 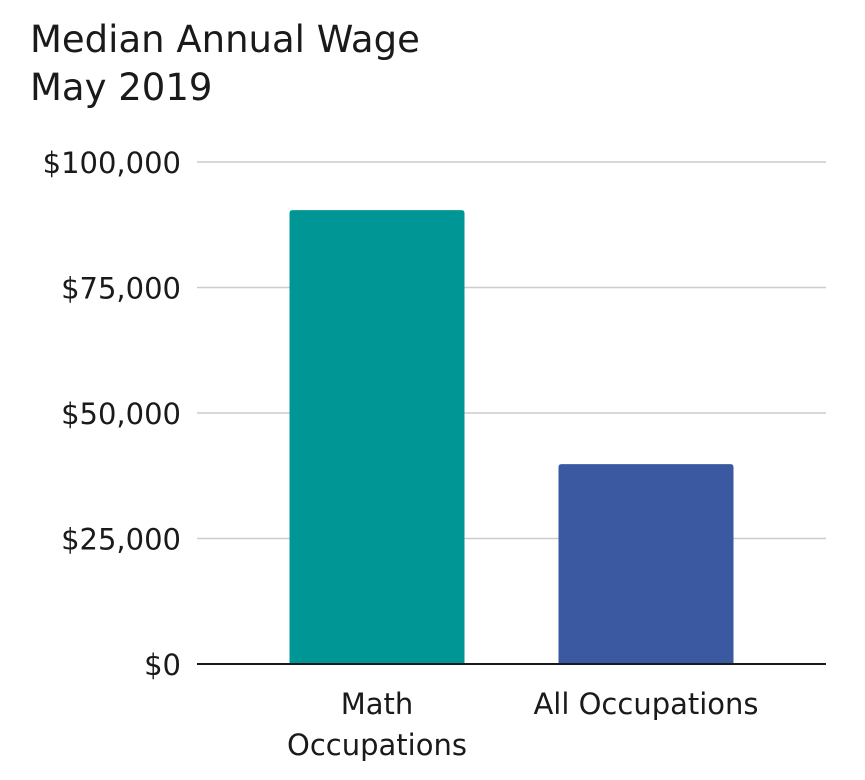 What do you see at coordinates (377, 745) in the screenshot?
I see `x-tick-label: Occupations` at bounding box center [377, 745].